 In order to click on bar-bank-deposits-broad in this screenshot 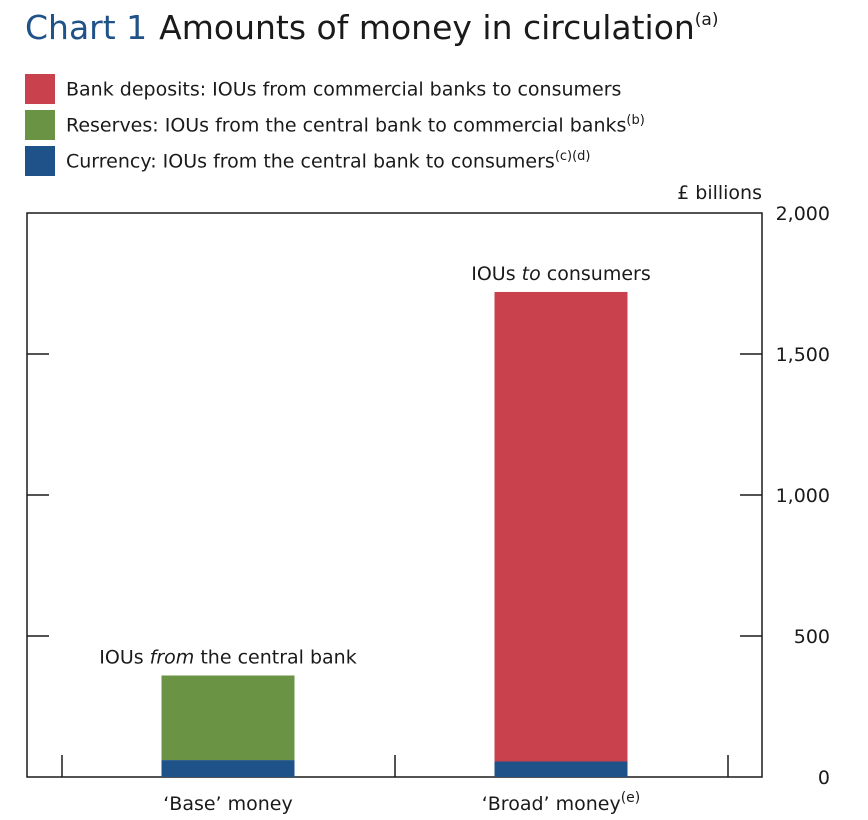, I will do `click(561, 526)`.